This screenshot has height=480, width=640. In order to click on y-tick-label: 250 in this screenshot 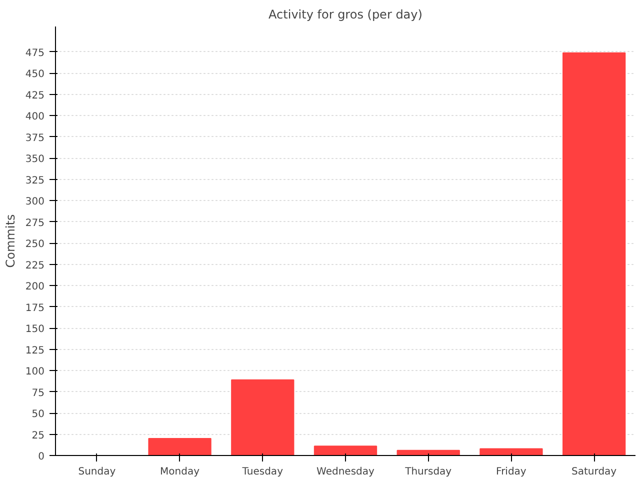, I will do `click(35, 244)`.